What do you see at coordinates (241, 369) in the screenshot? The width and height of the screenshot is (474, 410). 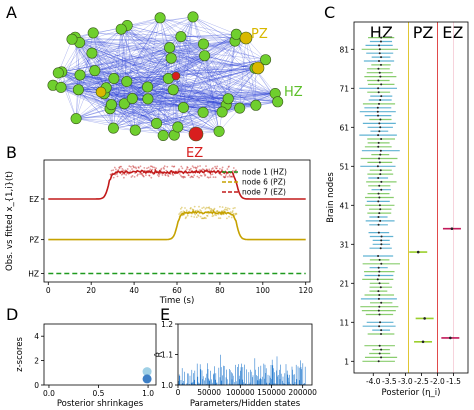 I see `rhat-bars` at bounding box center [241, 369].